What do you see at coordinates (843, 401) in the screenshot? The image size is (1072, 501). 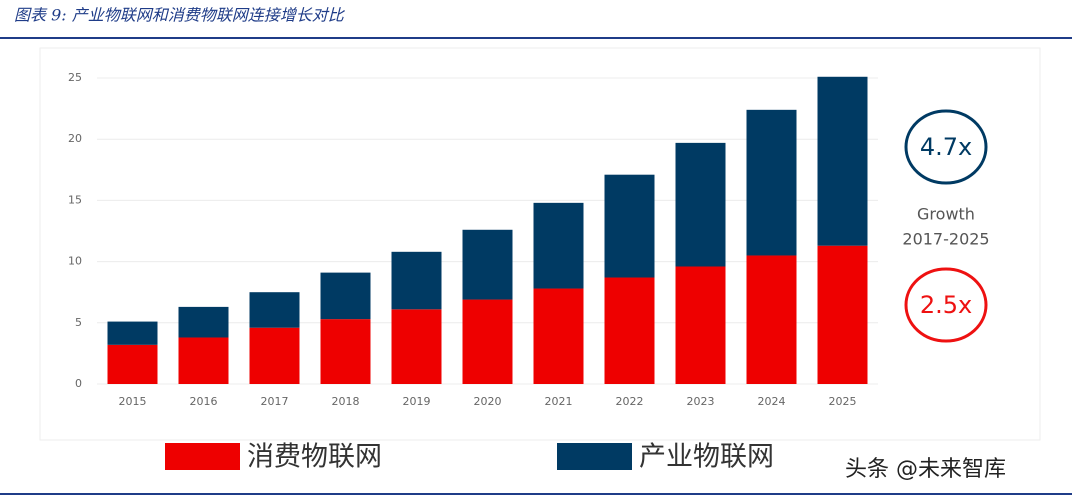 I see `x-tick-label: 2025` at bounding box center [843, 401].